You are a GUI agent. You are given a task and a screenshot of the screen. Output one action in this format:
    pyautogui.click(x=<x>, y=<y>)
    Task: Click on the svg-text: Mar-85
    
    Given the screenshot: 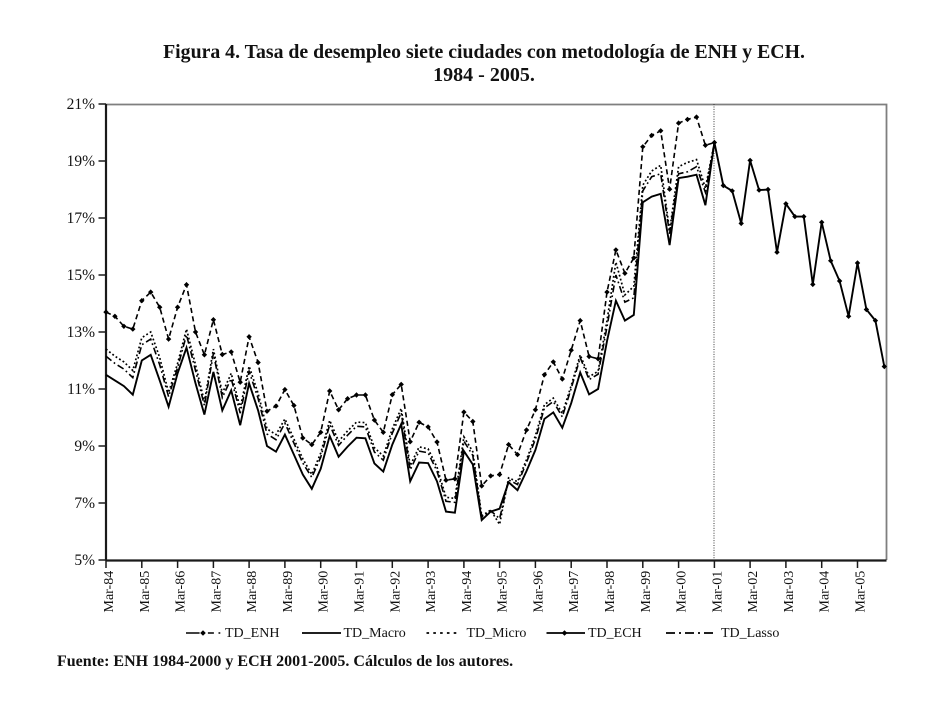 What is the action you would take?
    pyautogui.click(x=145, y=592)
    